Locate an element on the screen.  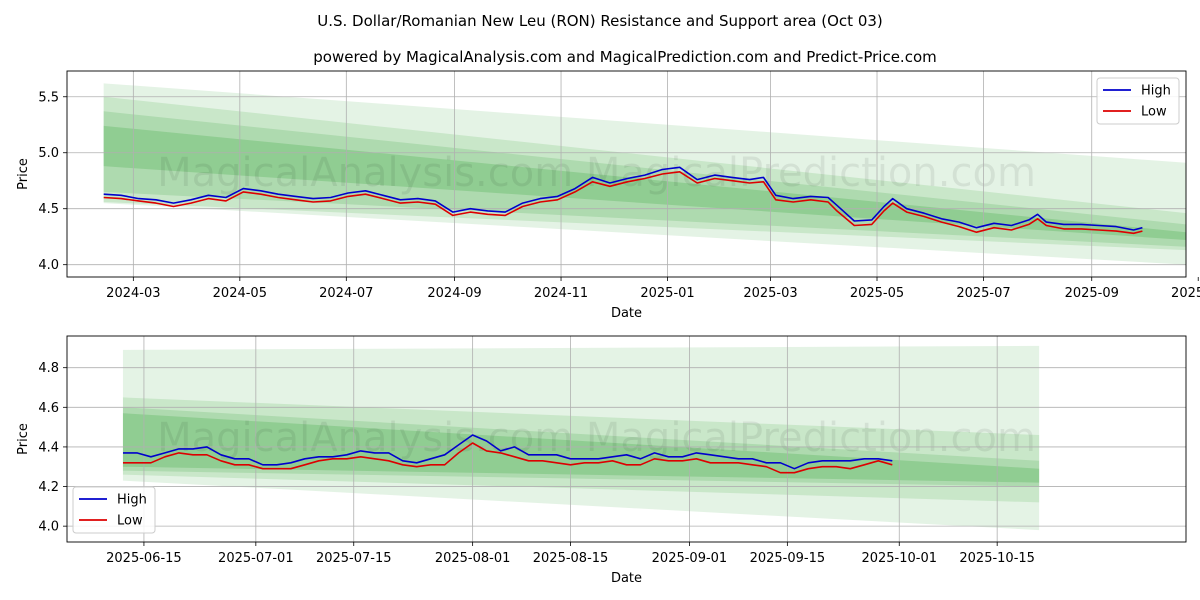
x-tick-label: 2024-11 is located at coordinates (561, 293).